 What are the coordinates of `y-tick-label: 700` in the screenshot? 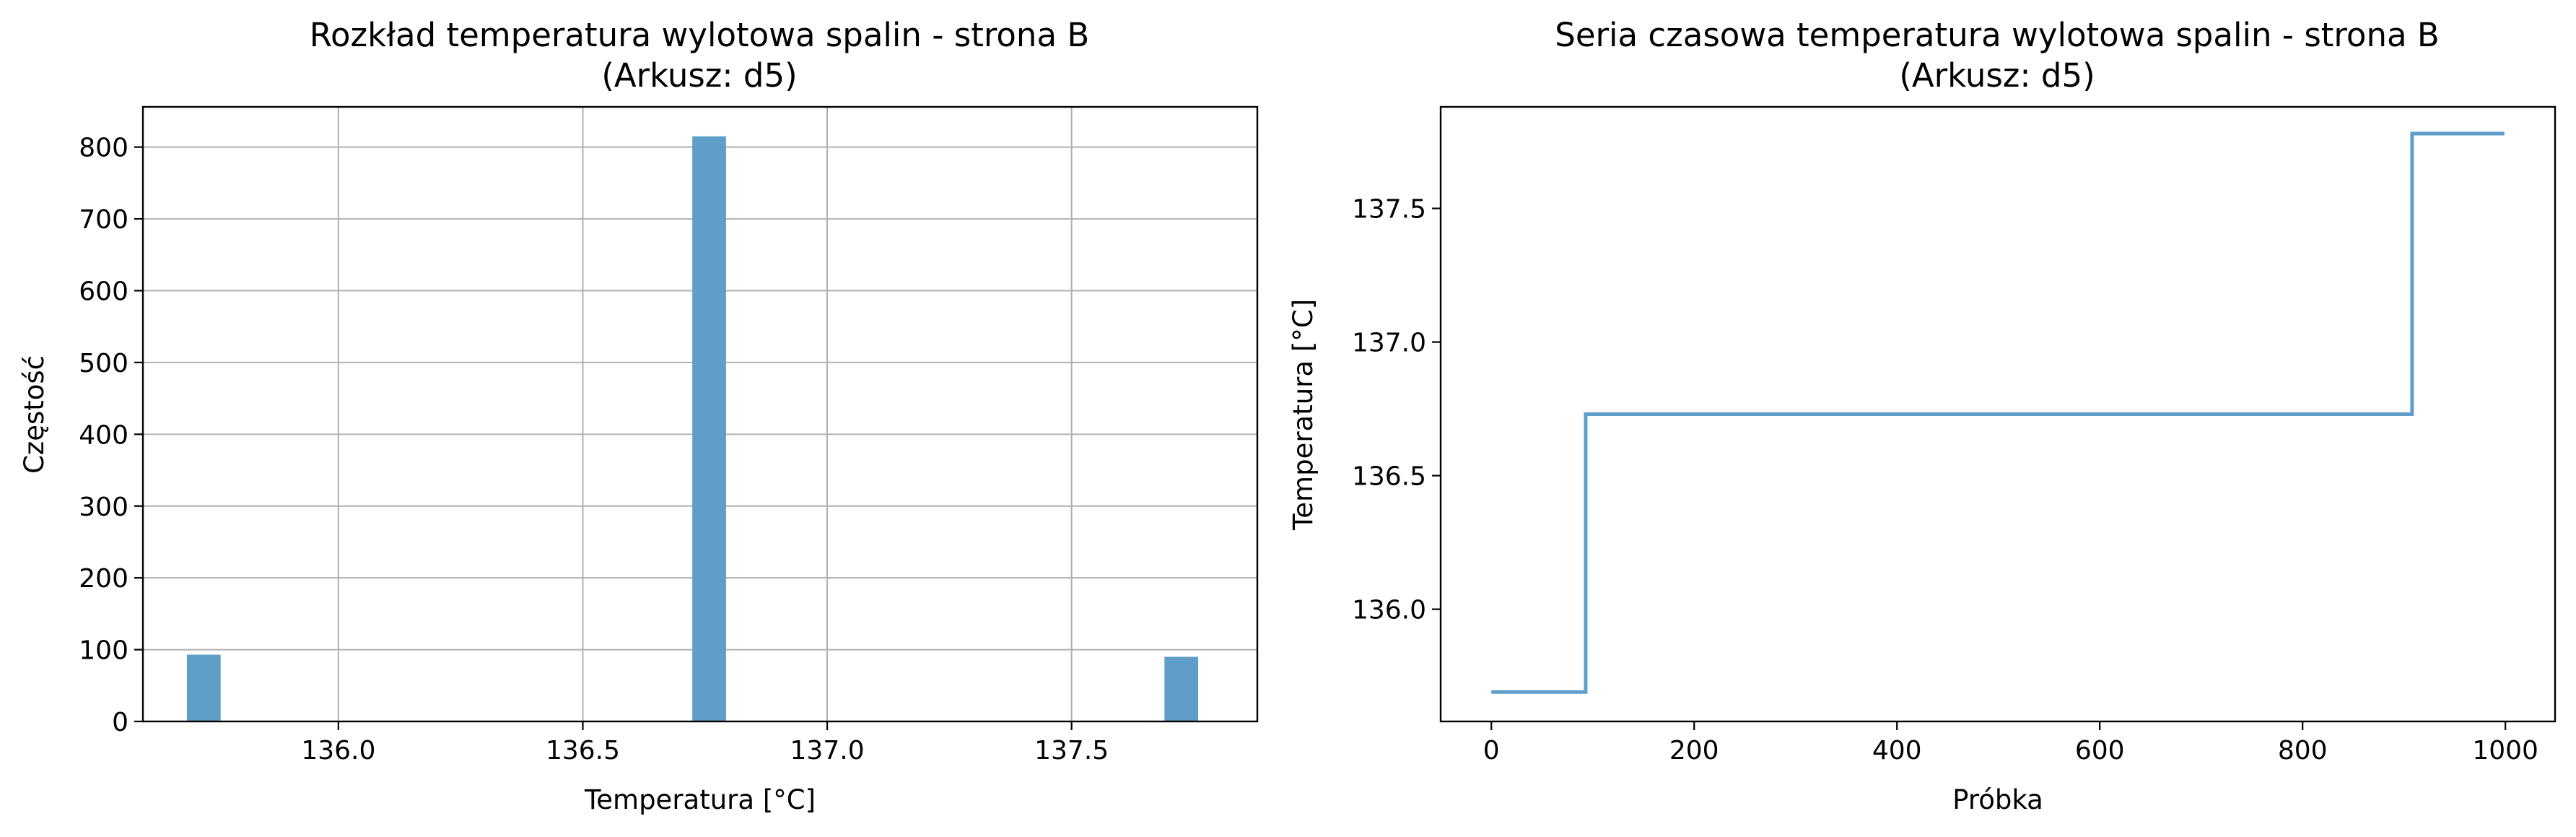 It's located at (103, 220).